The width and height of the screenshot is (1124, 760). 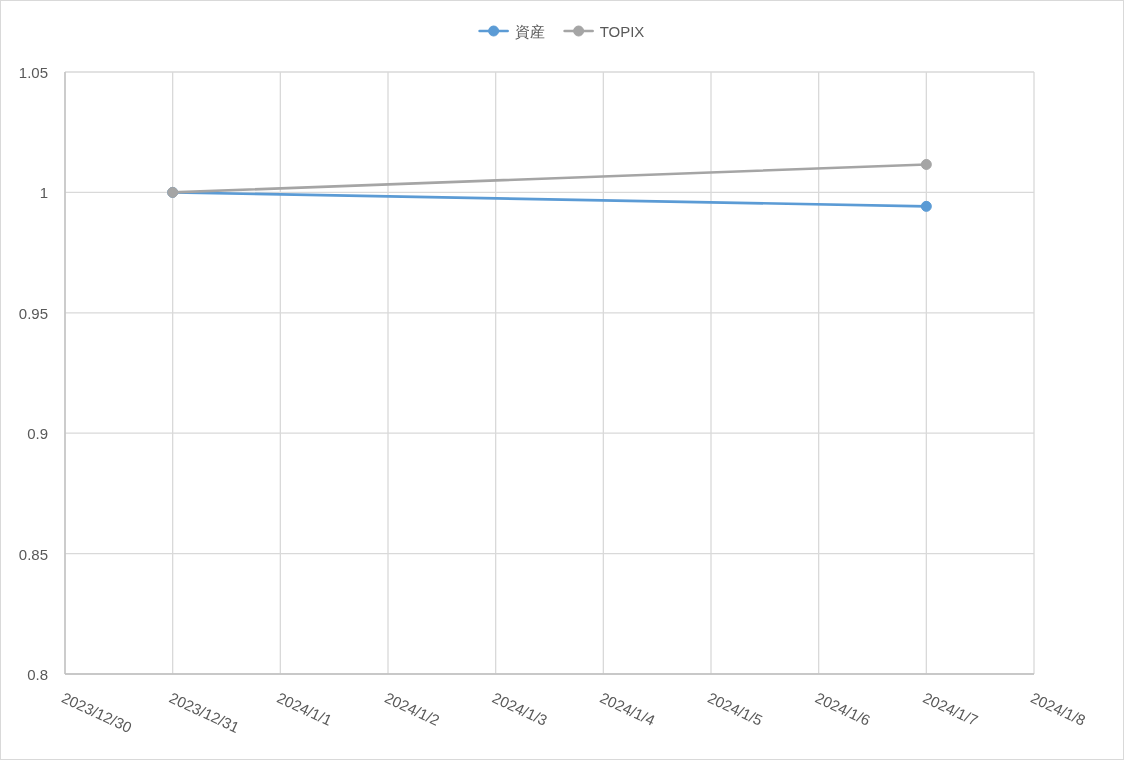 What do you see at coordinates (33, 72) in the screenshot?
I see `y-tick-label: 1.05` at bounding box center [33, 72].